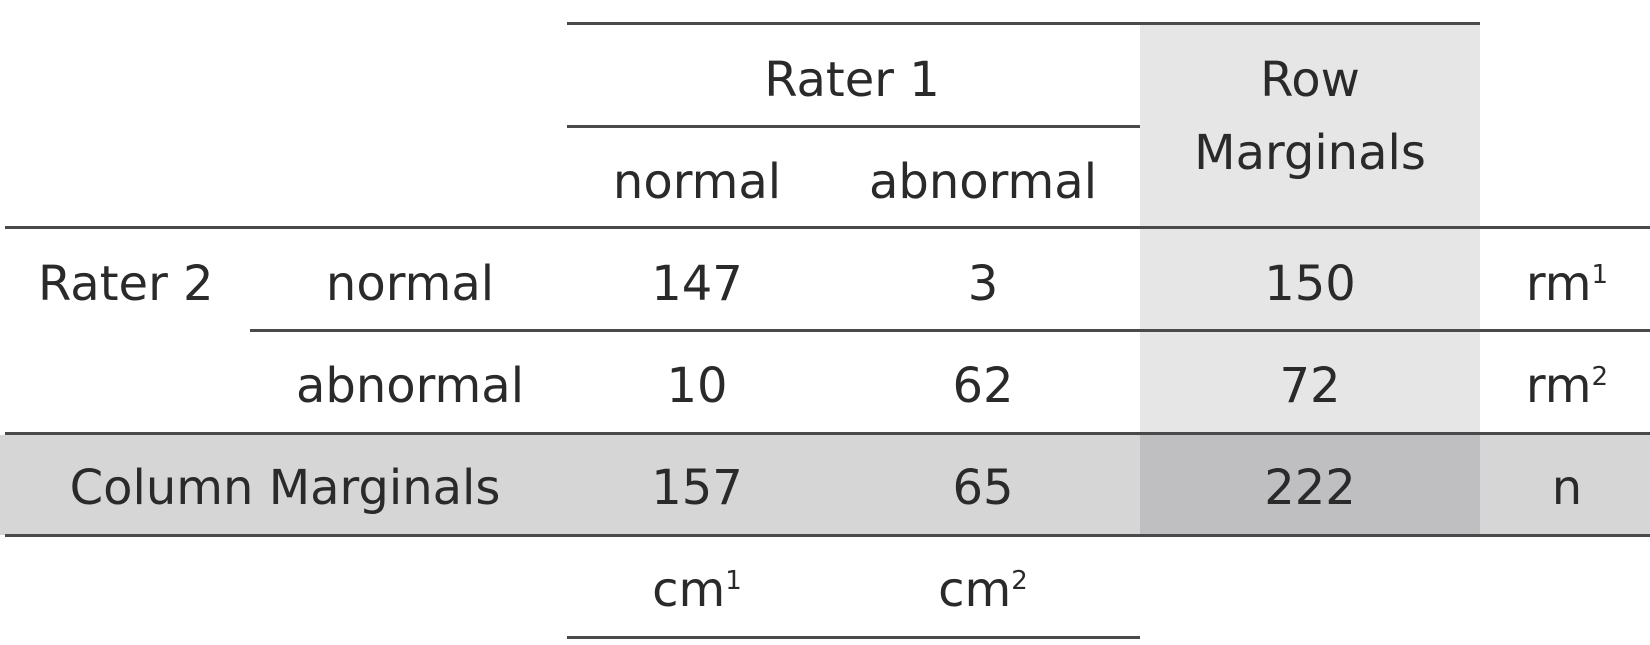 This screenshot has height=645, width=1650. I want to click on row-marginal-2: 72, so click(1310, 386).